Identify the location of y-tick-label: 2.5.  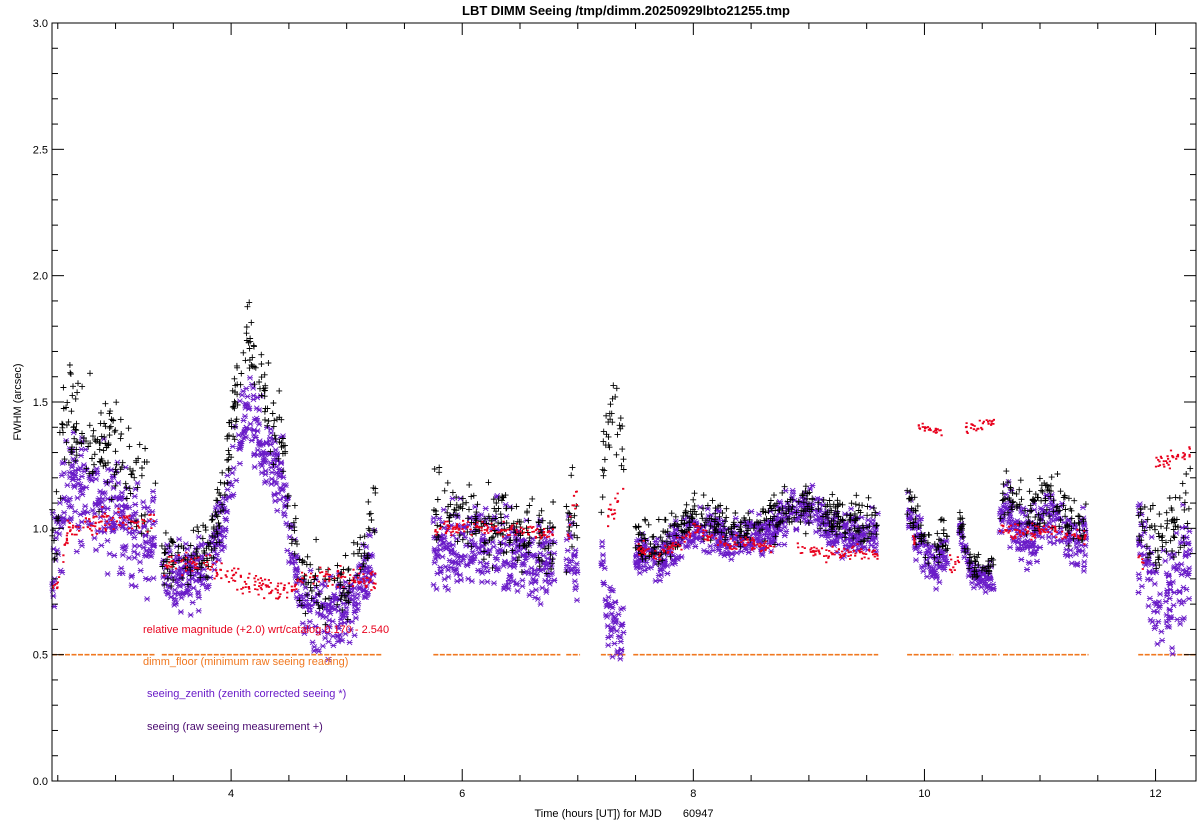
(40, 150).